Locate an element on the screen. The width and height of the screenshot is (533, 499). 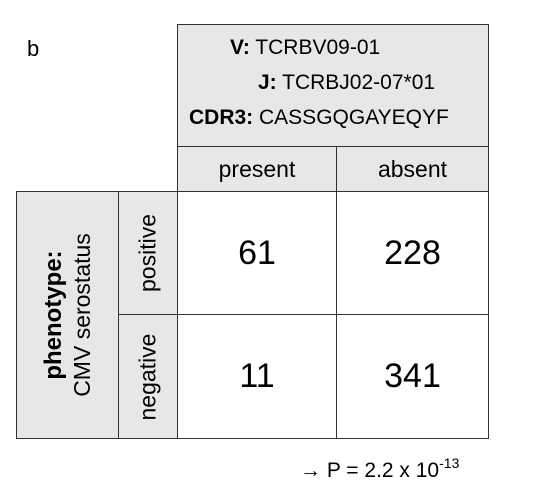
row-header-negative: negative is located at coordinates (148, 376).